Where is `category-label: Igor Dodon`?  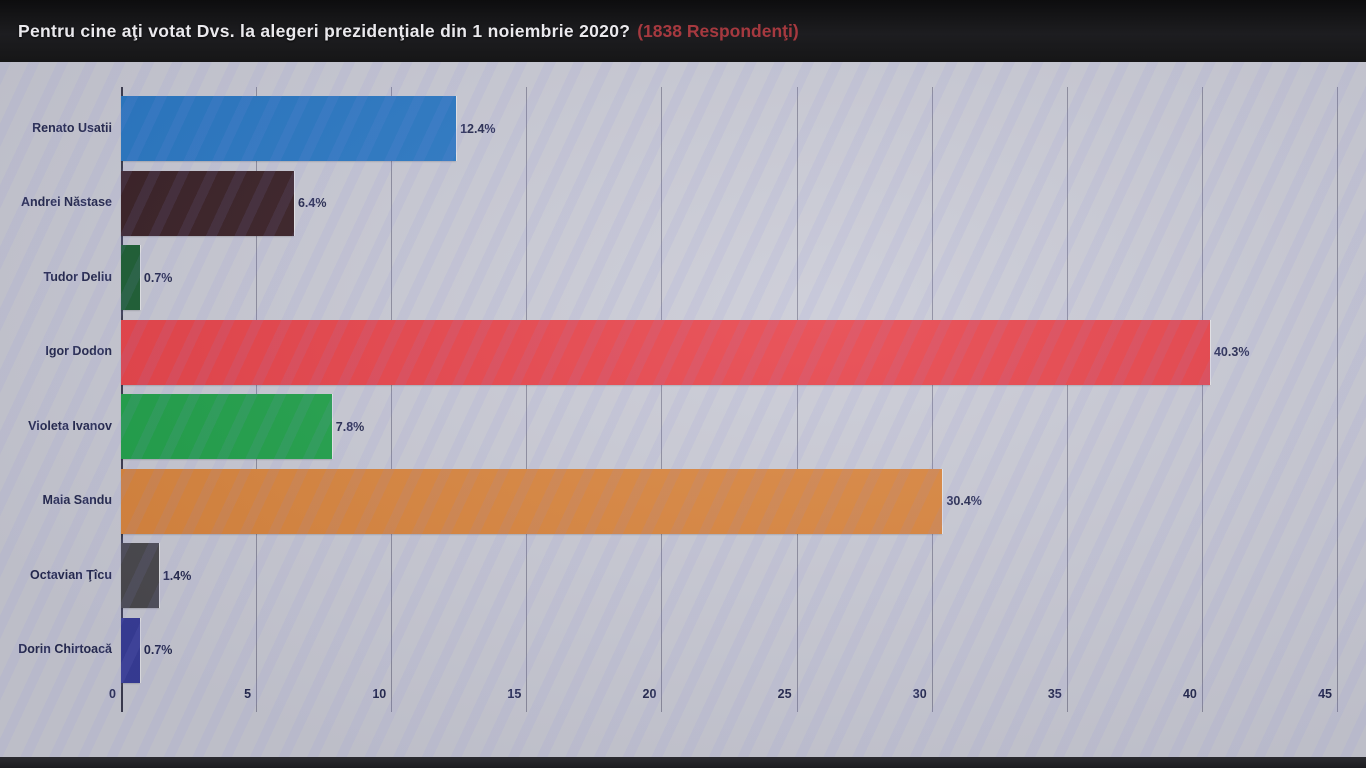 category-label: Igor Dodon is located at coordinates (78, 351).